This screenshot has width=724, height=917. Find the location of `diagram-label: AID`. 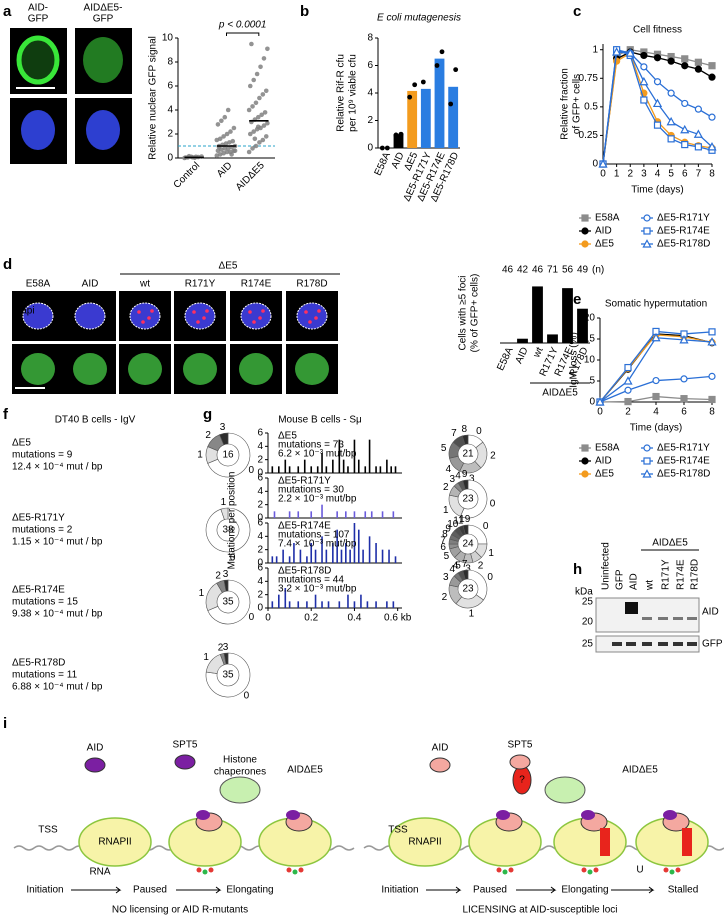

diagram-label: AID is located at coordinates (440, 748).